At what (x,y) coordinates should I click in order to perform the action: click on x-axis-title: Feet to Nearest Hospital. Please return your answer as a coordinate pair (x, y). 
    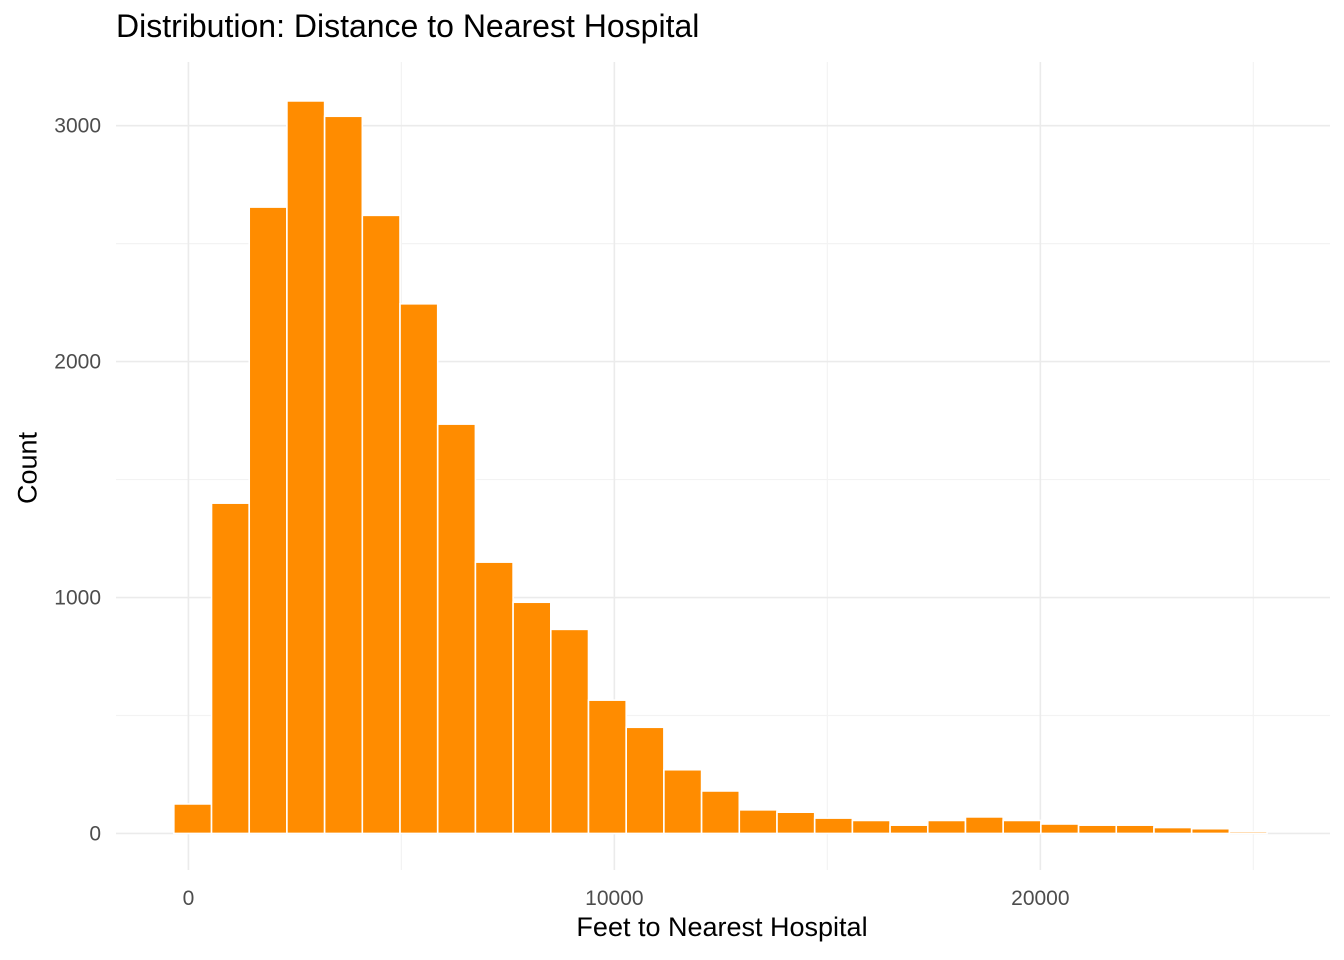
    Looking at the image, I should click on (722, 927).